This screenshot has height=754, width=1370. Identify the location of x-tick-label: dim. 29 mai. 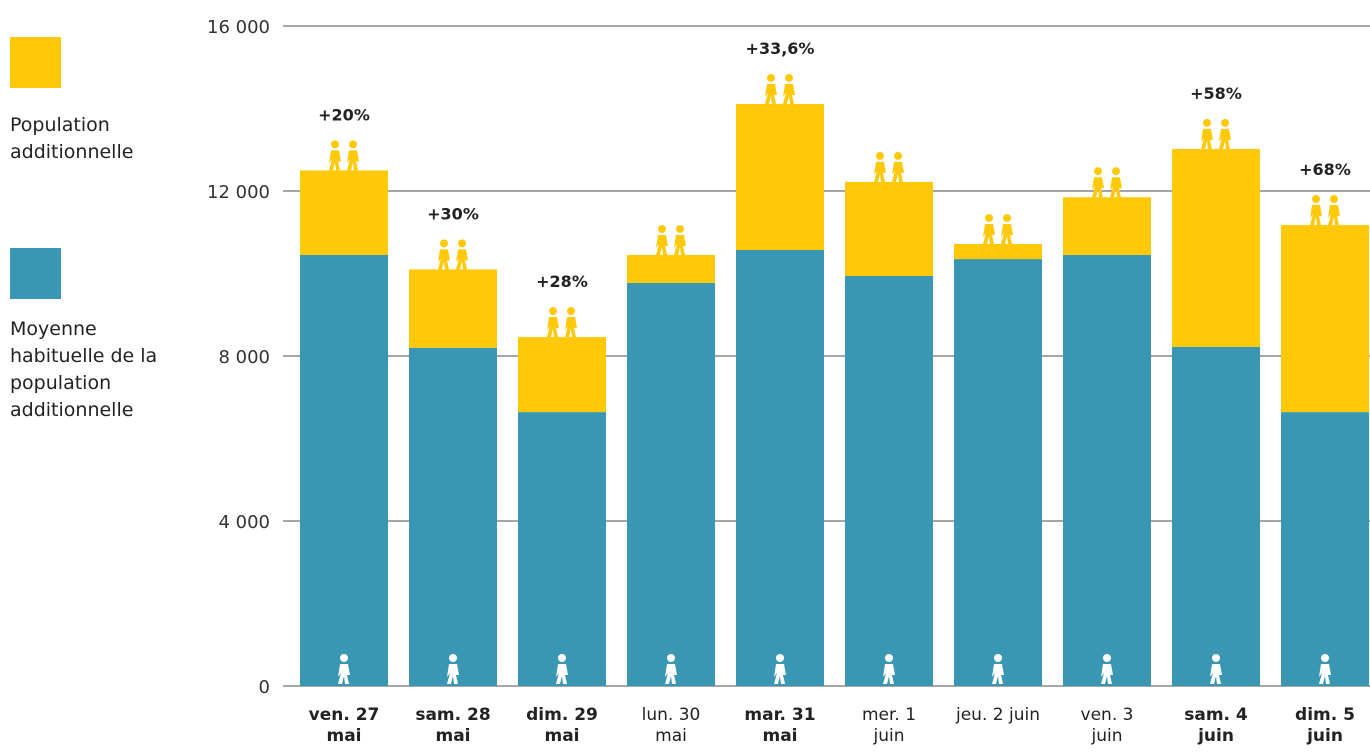
(562, 725).